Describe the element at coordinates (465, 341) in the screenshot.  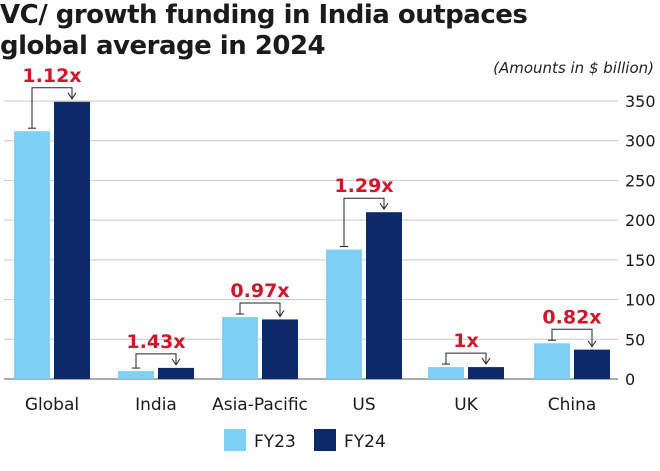
I see `growth-multiplier-label: 1x` at that location.